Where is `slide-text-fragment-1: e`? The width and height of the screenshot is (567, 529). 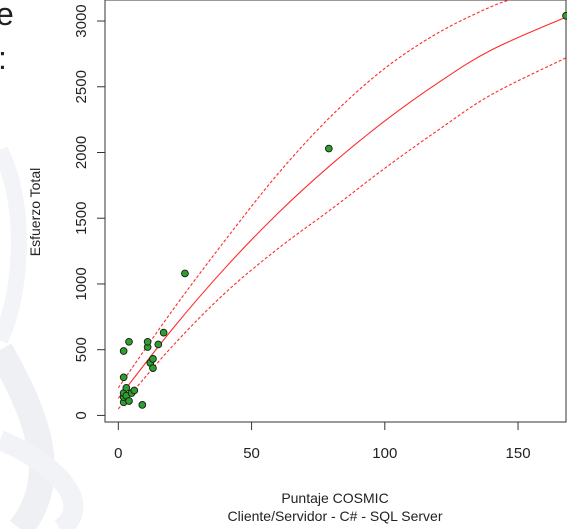
slide-text-fragment-1: e is located at coordinates (7, 16).